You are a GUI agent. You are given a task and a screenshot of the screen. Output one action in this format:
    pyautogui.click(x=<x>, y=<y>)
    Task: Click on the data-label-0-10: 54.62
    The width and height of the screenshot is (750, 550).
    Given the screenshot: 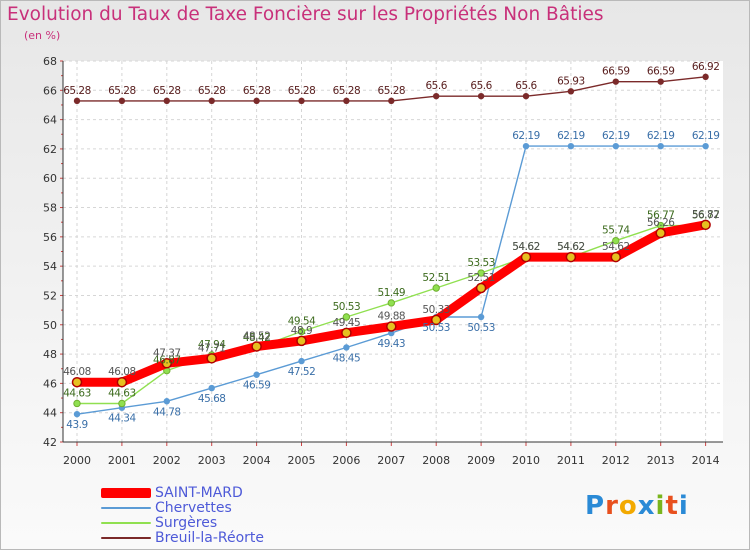 What is the action you would take?
    pyautogui.click(x=526, y=247)
    